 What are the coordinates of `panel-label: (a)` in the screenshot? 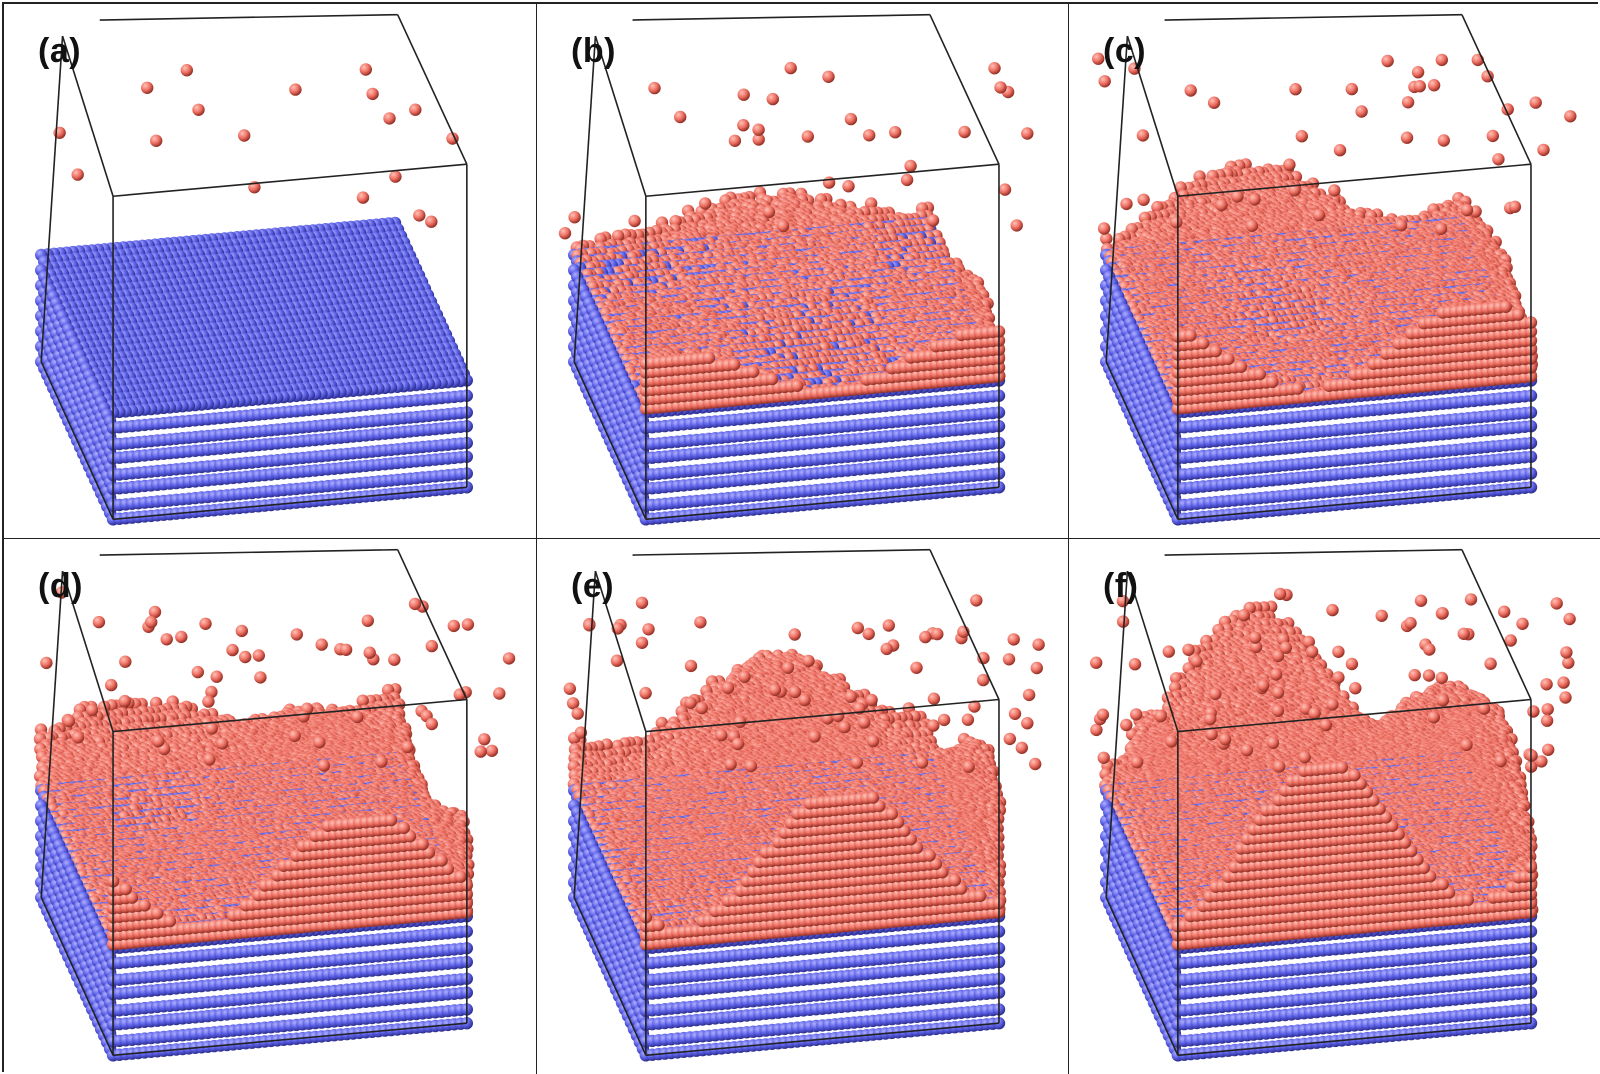 It's located at (59, 51).